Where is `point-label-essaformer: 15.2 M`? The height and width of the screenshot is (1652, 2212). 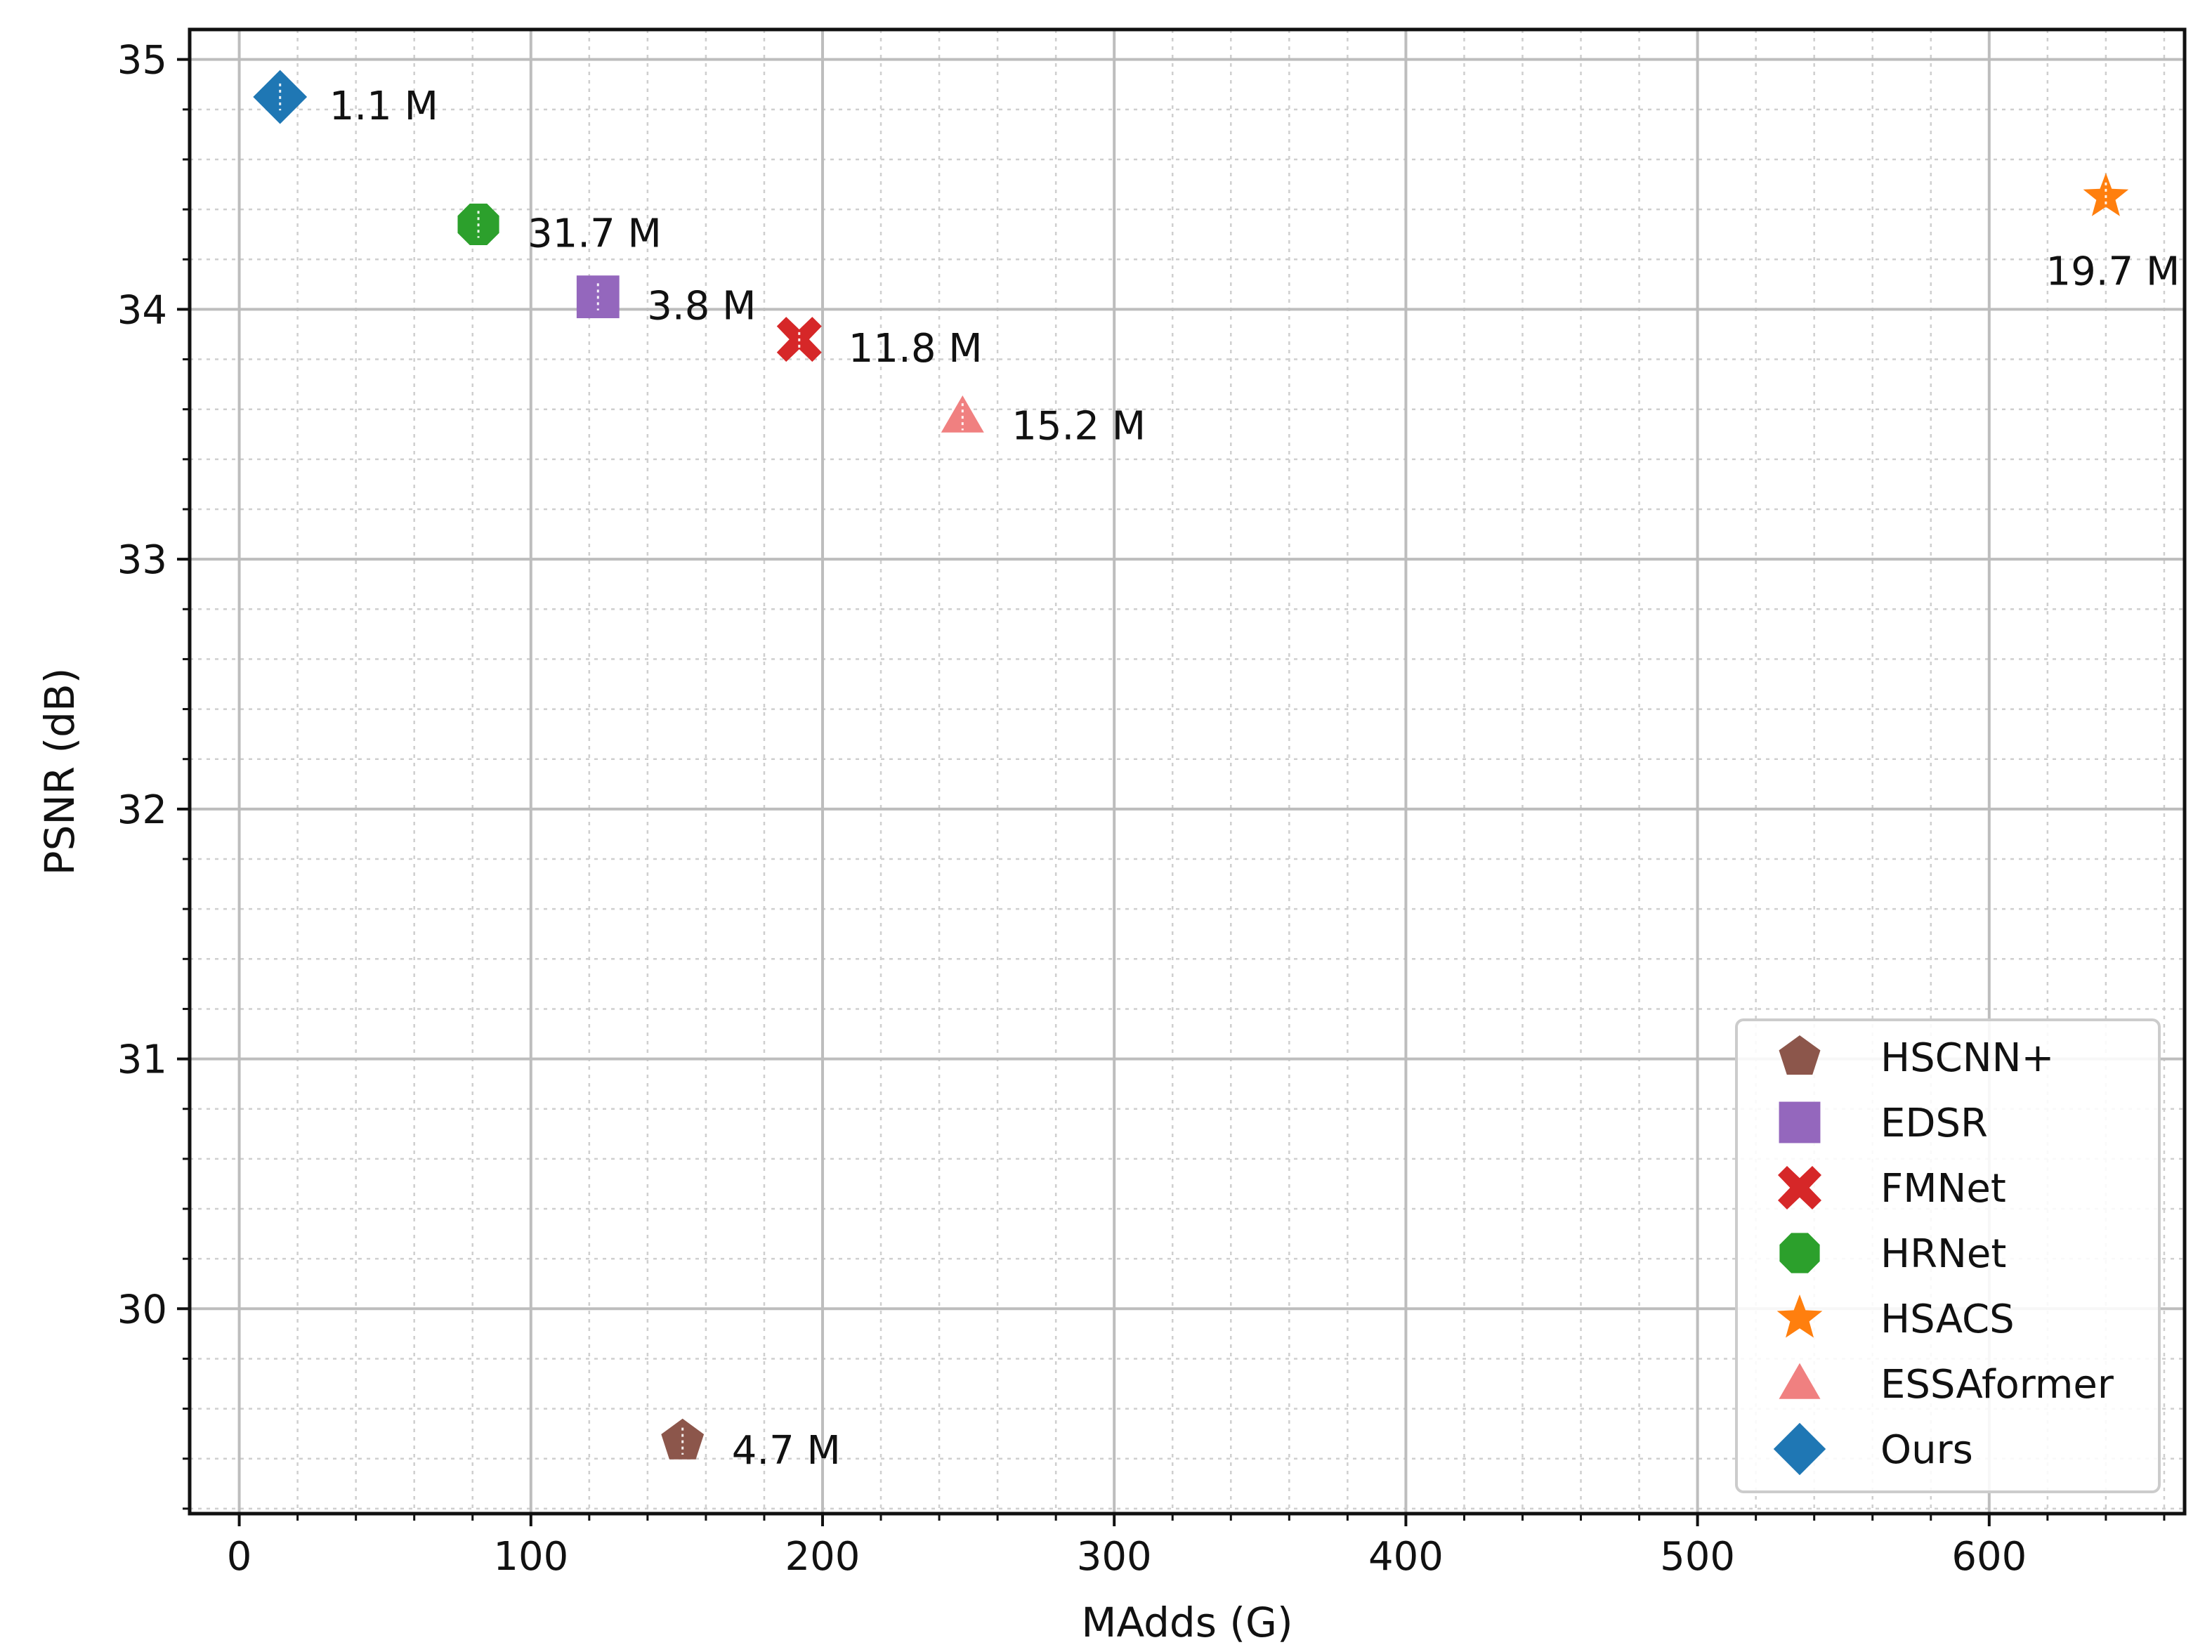 point-label-essaformer: 15.2 M is located at coordinates (1079, 426).